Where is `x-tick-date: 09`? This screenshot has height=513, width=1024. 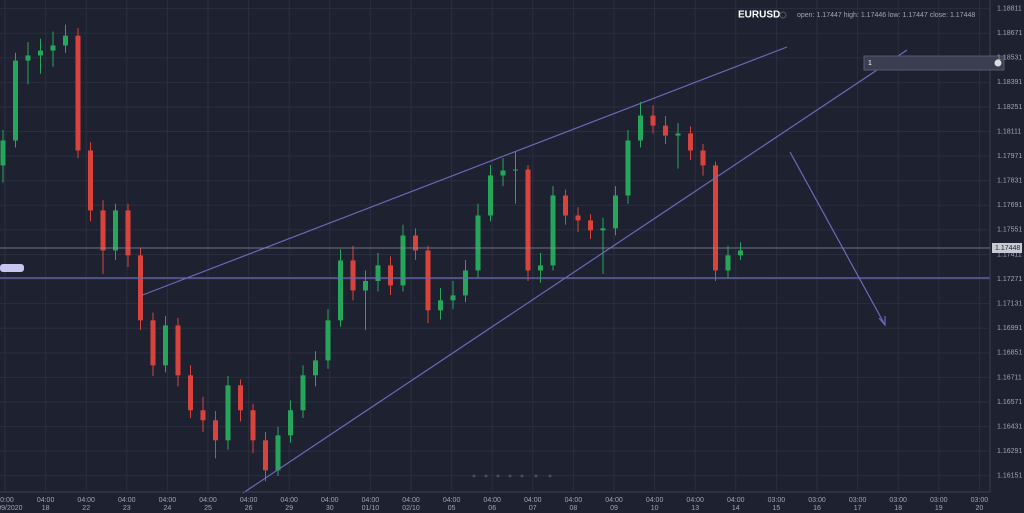 x-tick-date: 09 is located at coordinates (614, 508).